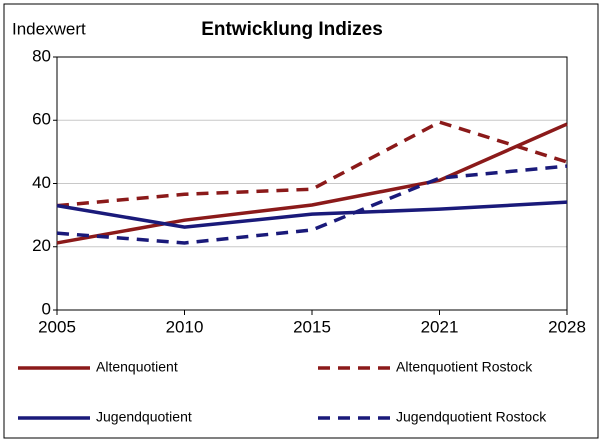 This screenshot has height=442, width=602. What do you see at coordinates (41, 55) in the screenshot?
I see `y-tick-label: 80` at bounding box center [41, 55].